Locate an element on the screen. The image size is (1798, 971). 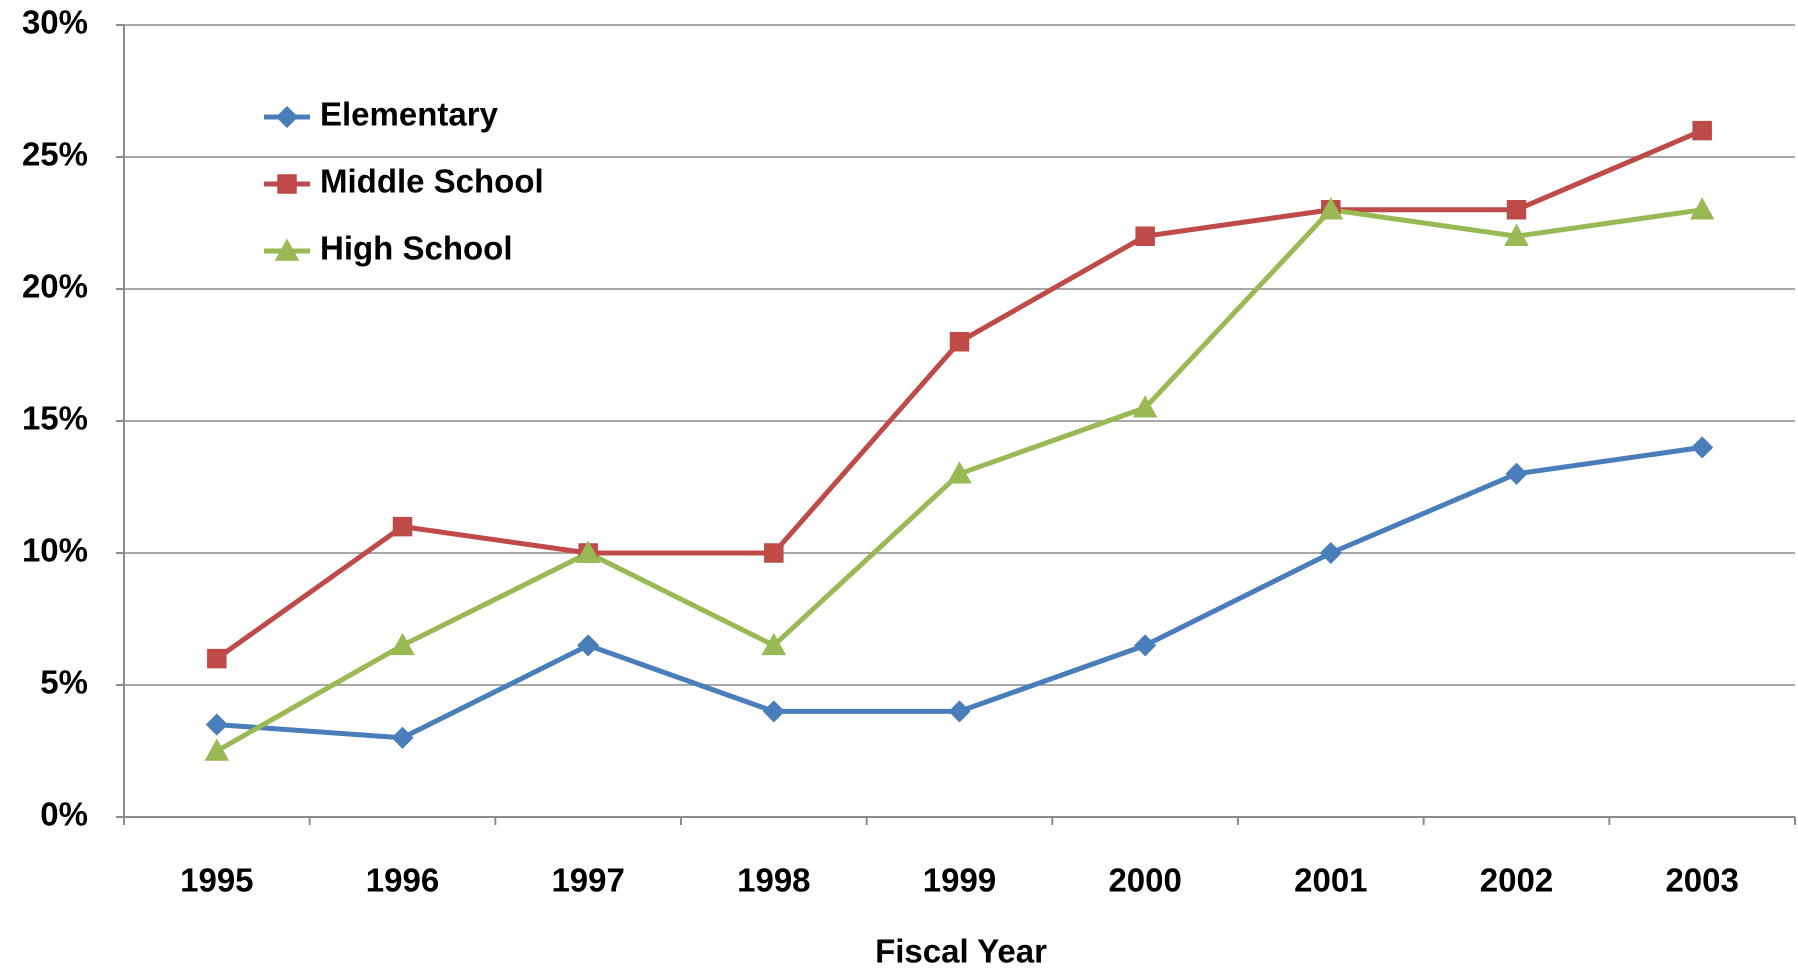
legend-label: High School is located at coordinates (416, 248).